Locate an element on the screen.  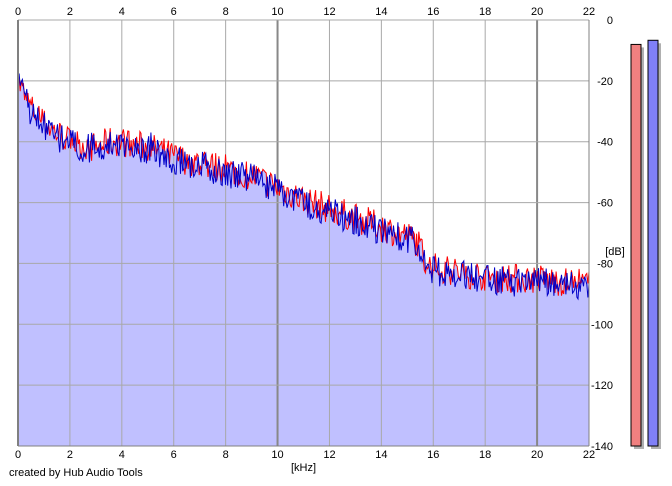
y-tick-label: -40 is located at coordinates (605, 143).